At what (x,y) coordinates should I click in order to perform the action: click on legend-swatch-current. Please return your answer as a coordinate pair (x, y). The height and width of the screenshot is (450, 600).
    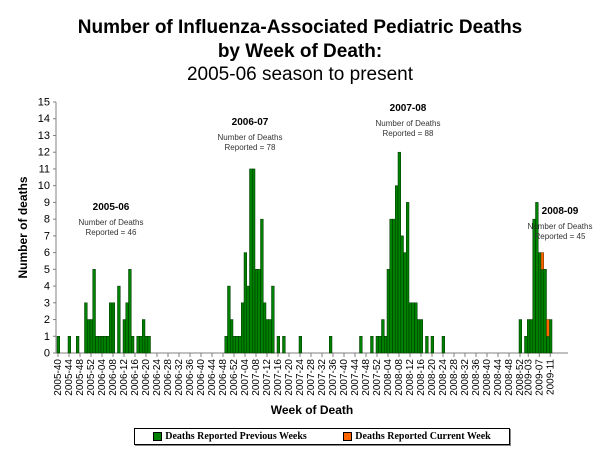
    Looking at the image, I should click on (348, 436).